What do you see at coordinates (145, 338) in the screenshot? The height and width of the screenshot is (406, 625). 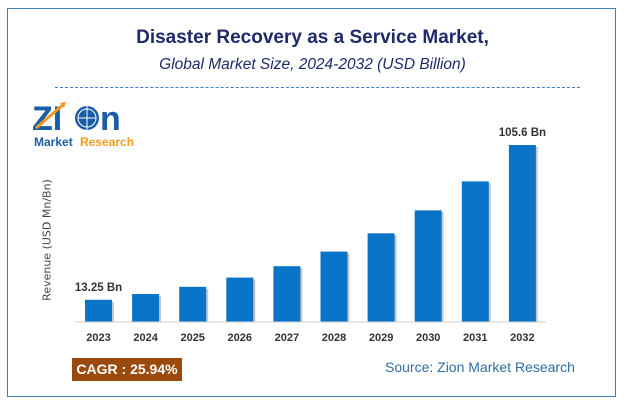 I see `x-tick-label: 2024` at bounding box center [145, 338].